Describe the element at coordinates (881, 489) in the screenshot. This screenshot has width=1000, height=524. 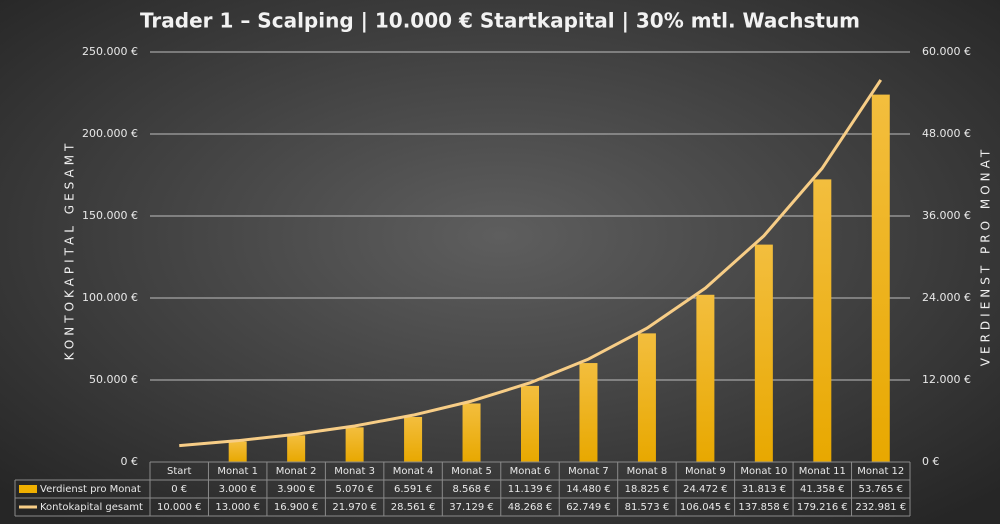
I see `table-cell: 53.765 €` at that location.